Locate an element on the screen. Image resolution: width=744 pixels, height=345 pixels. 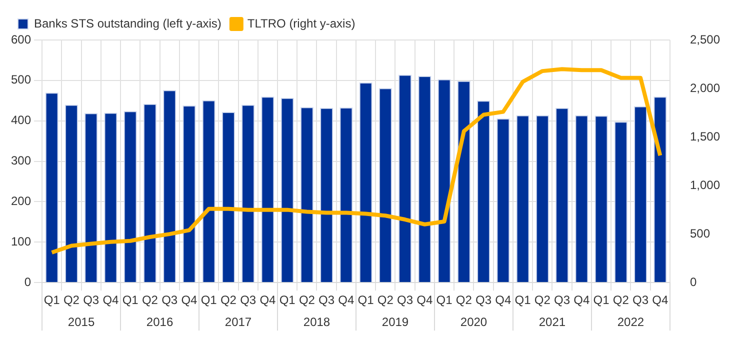
text: 2016 is located at coordinates (160, 321).